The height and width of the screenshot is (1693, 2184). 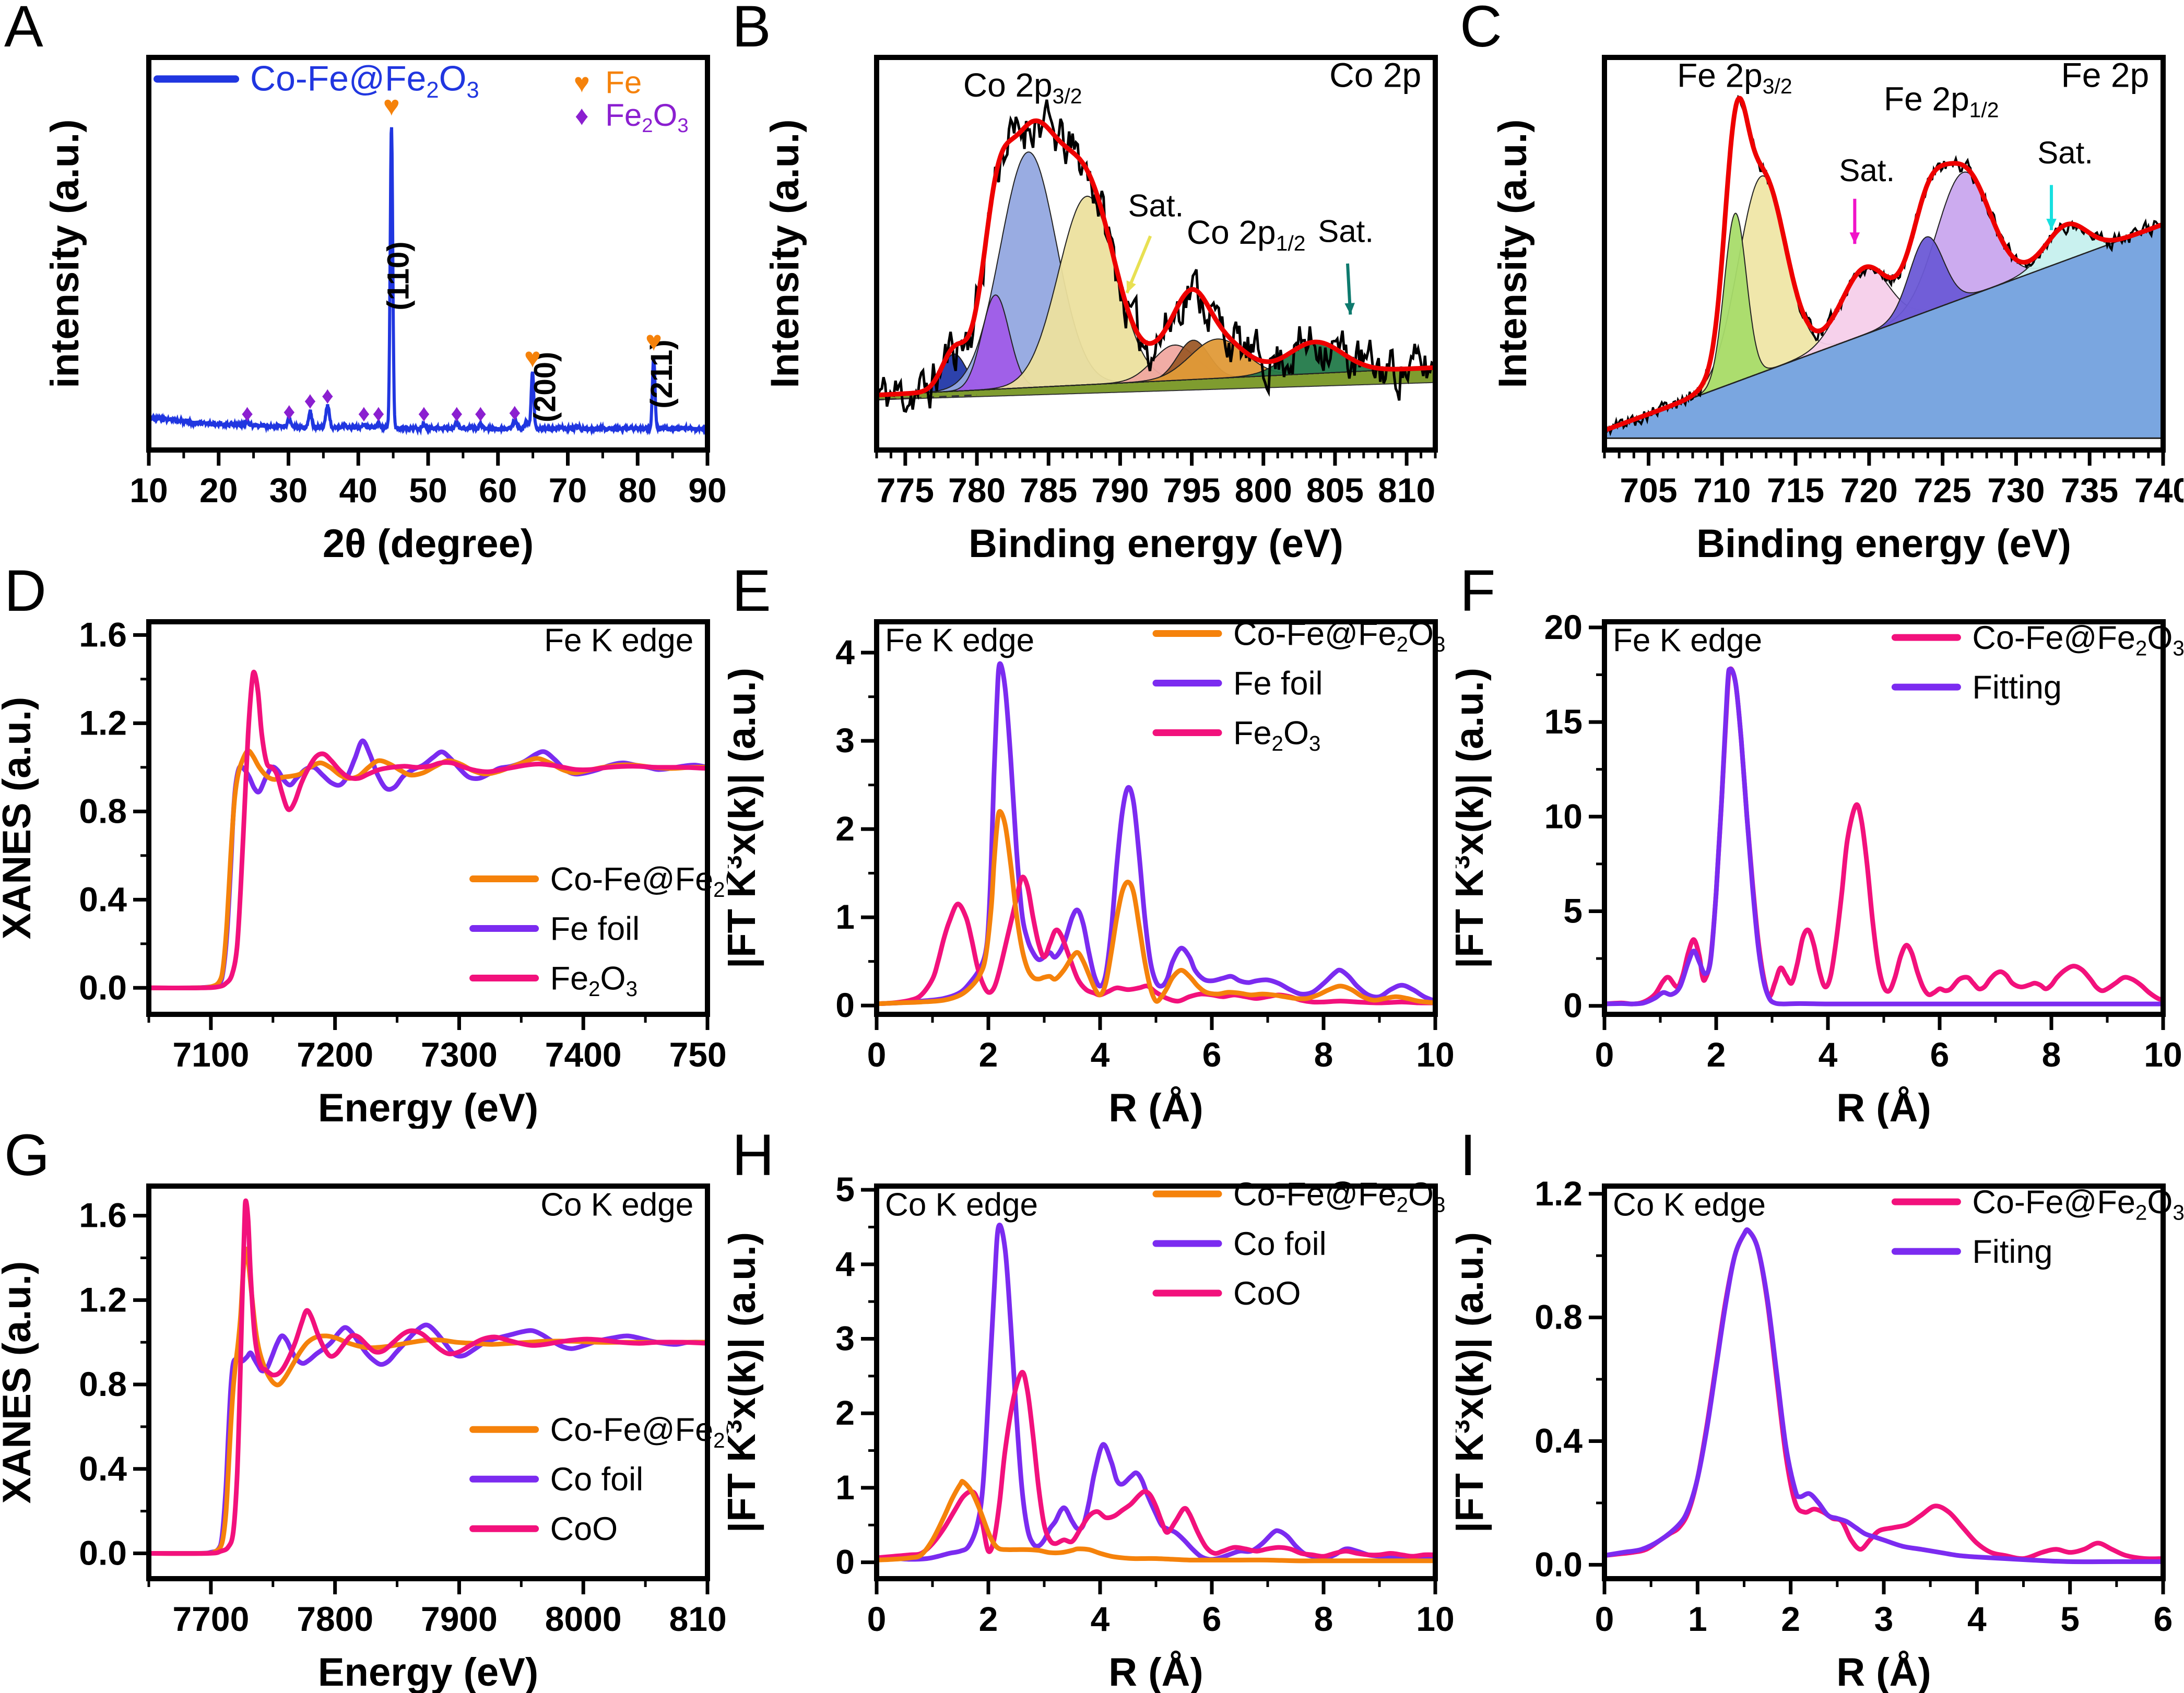 What do you see at coordinates (927, 397) in the screenshot?
I see `baseline-dash` at bounding box center [927, 397].